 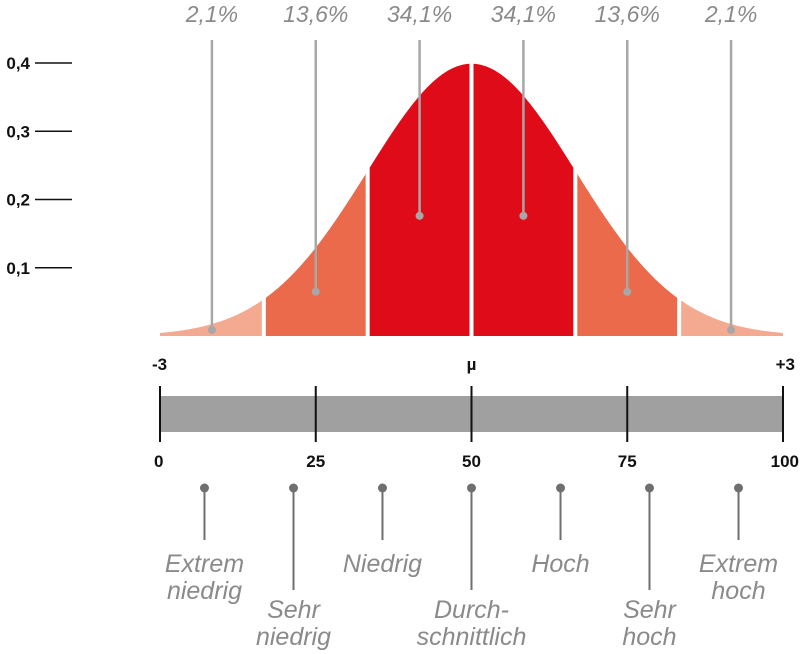 What do you see at coordinates (18, 200) in the screenshot?
I see `y-tick-label-3: 0,2` at bounding box center [18, 200].